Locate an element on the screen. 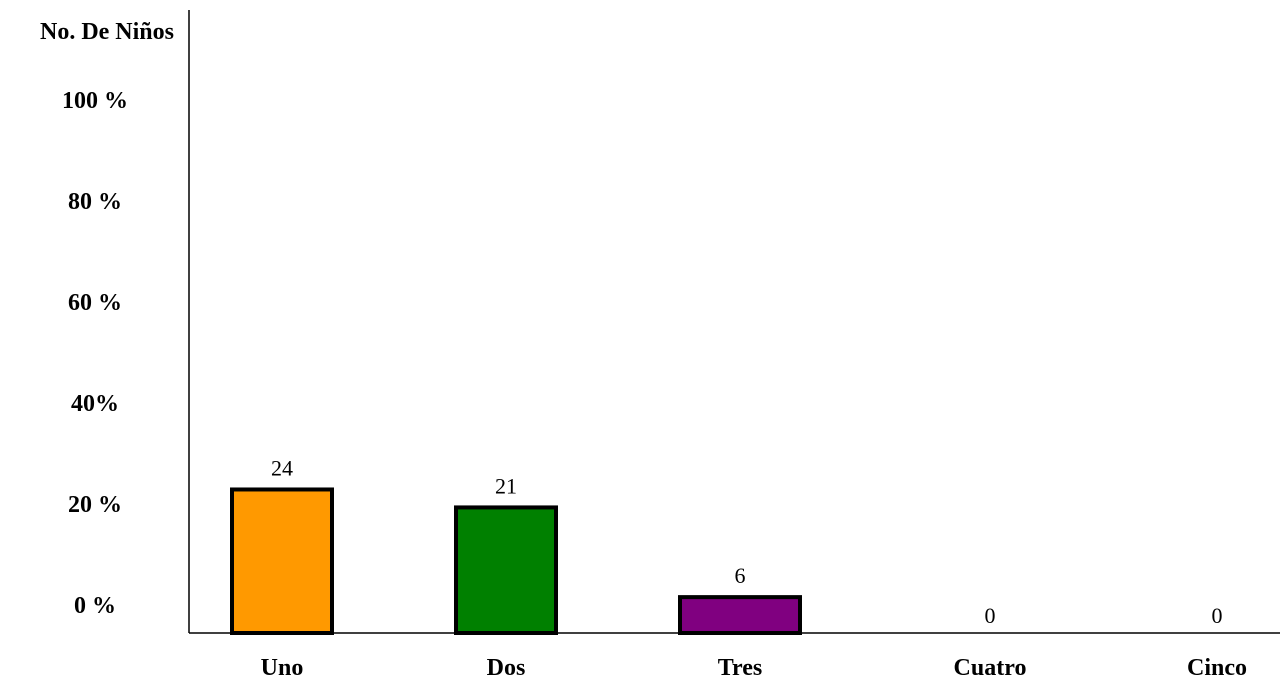  y-tick-label: 100 % is located at coordinates (95, 101).